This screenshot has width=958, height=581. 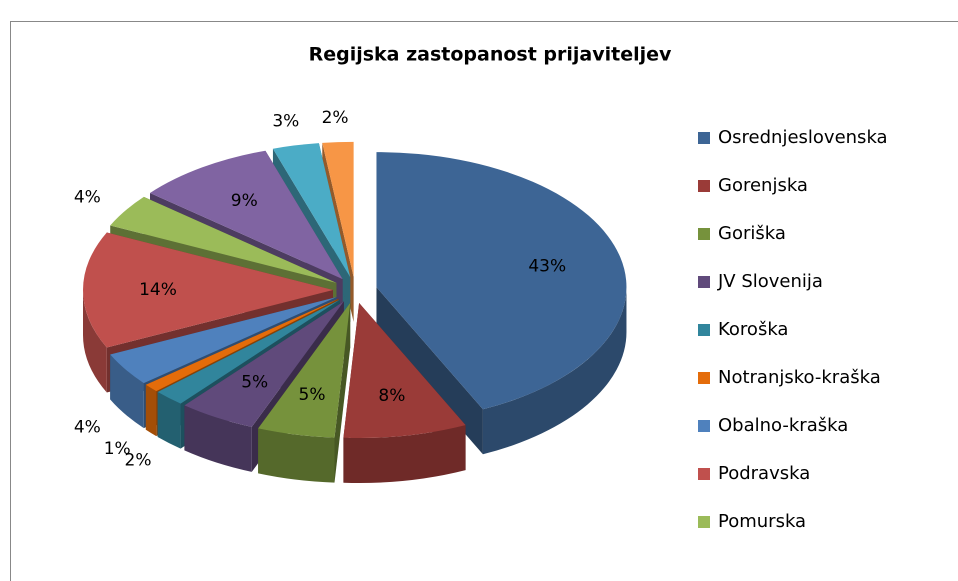 What do you see at coordinates (752, 233) in the screenshot?
I see `legend-label: Goriška` at bounding box center [752, 233].